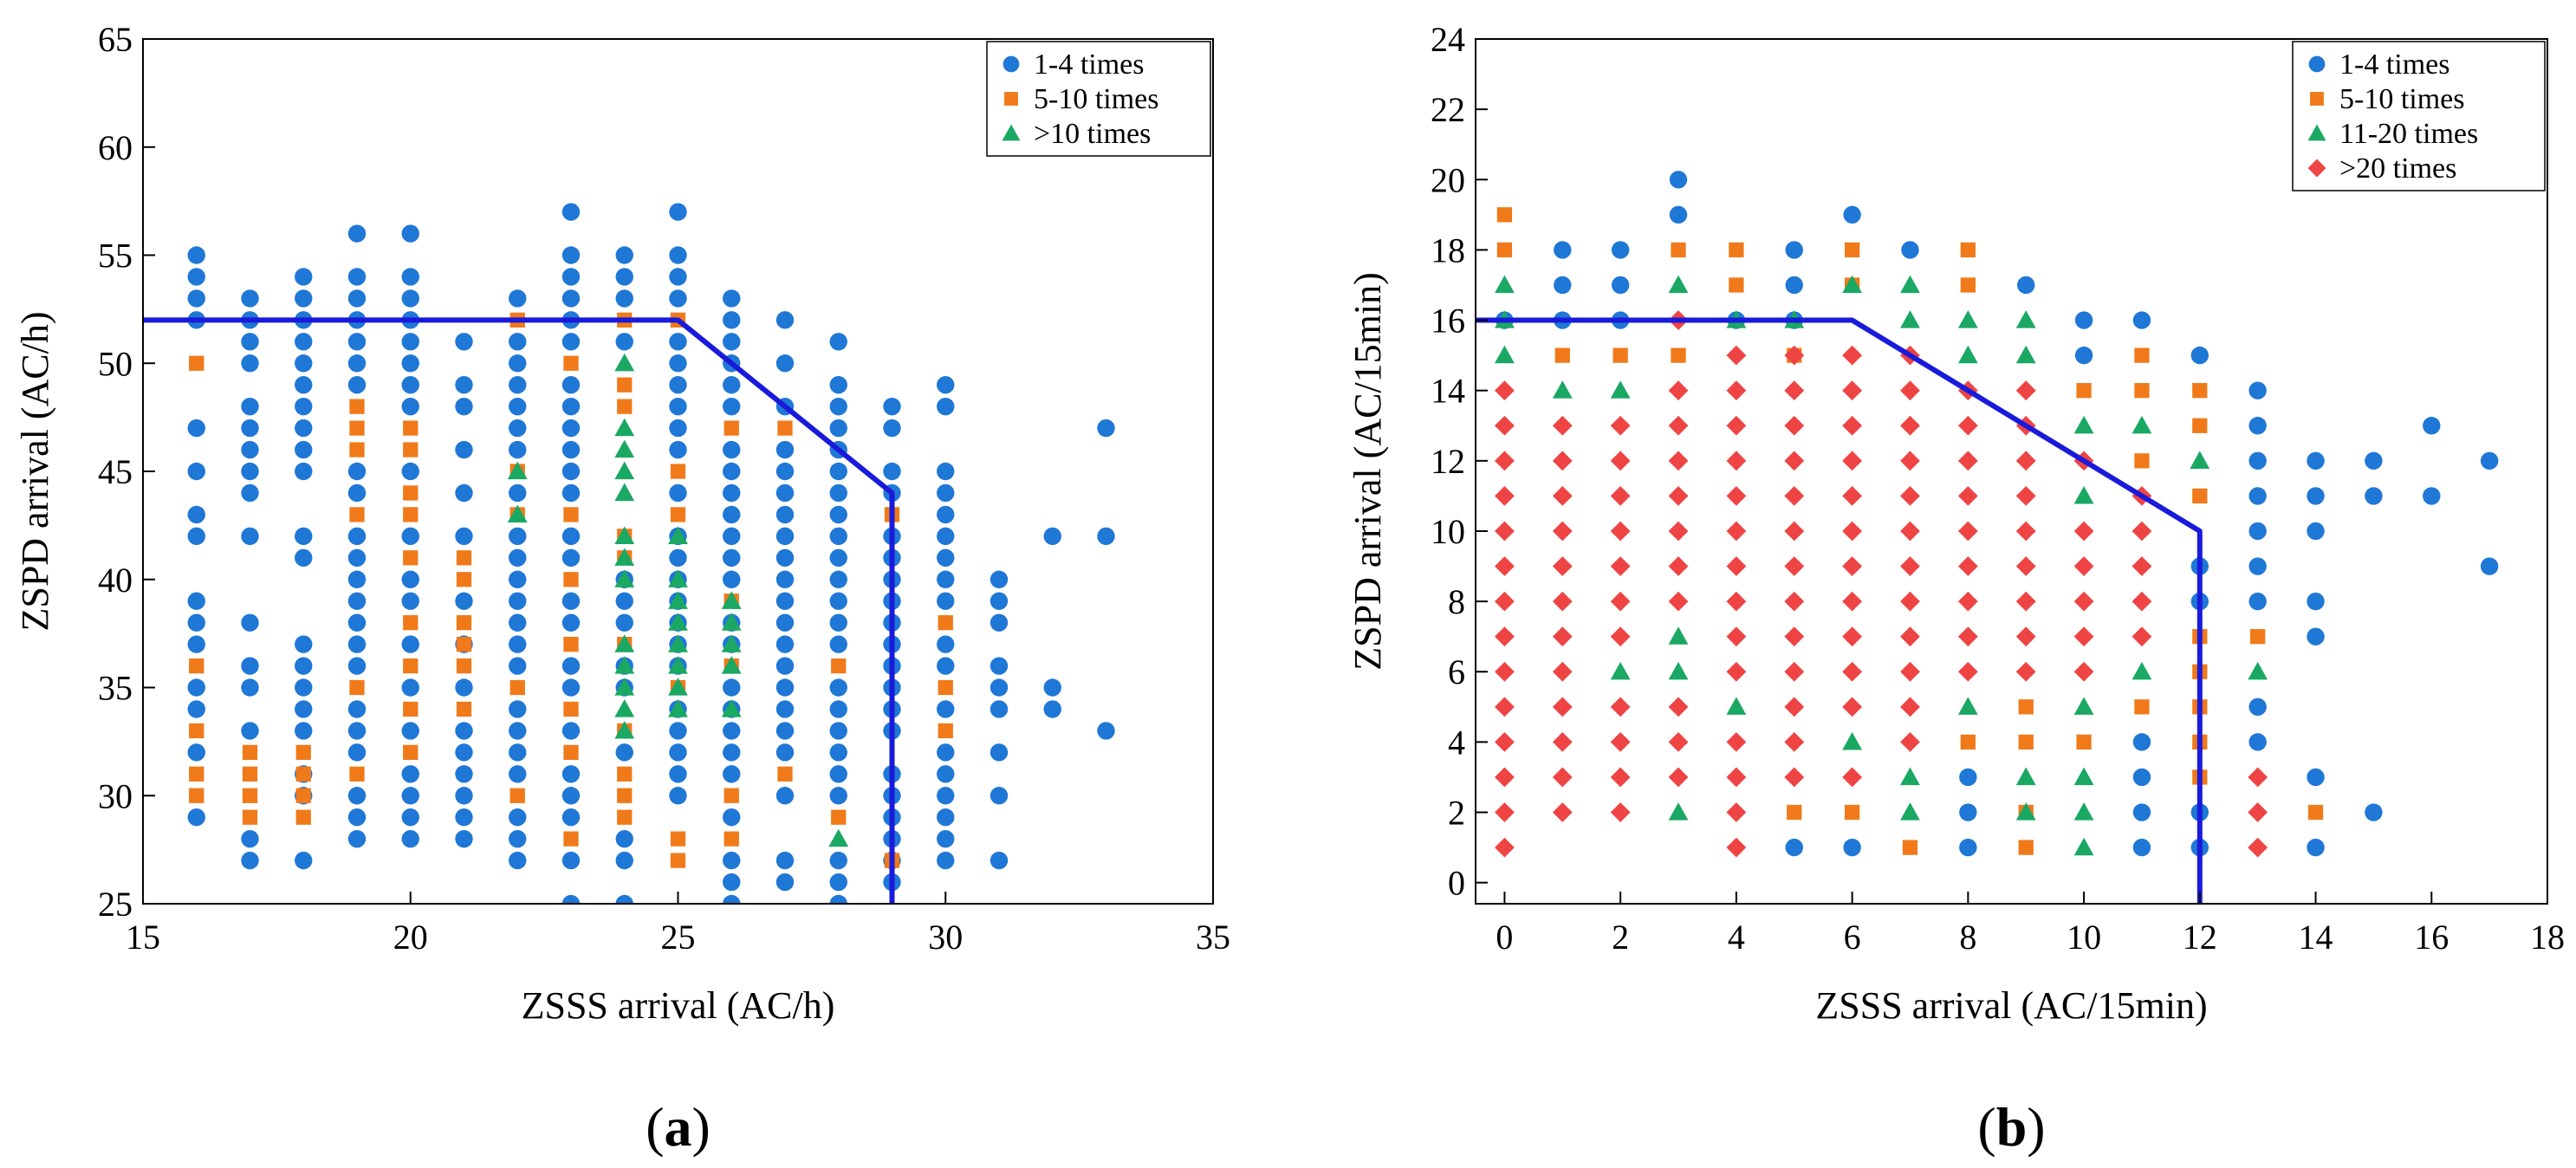 The height and width of the screenshot is (1168, 2576). I want to click on y-tick-label: 55, so click(115, 257).